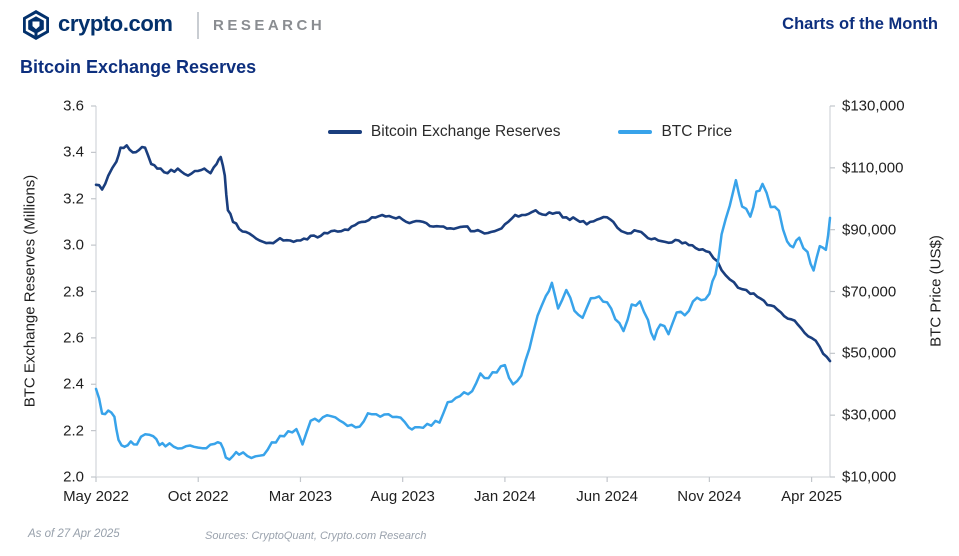 The width and height of the screenshot is (959, 556). What do you see at coordinates (869, 291) in the screenshot?
I see `y-axis-tick-label-right: $70,000` at bounding box center [869, 291].